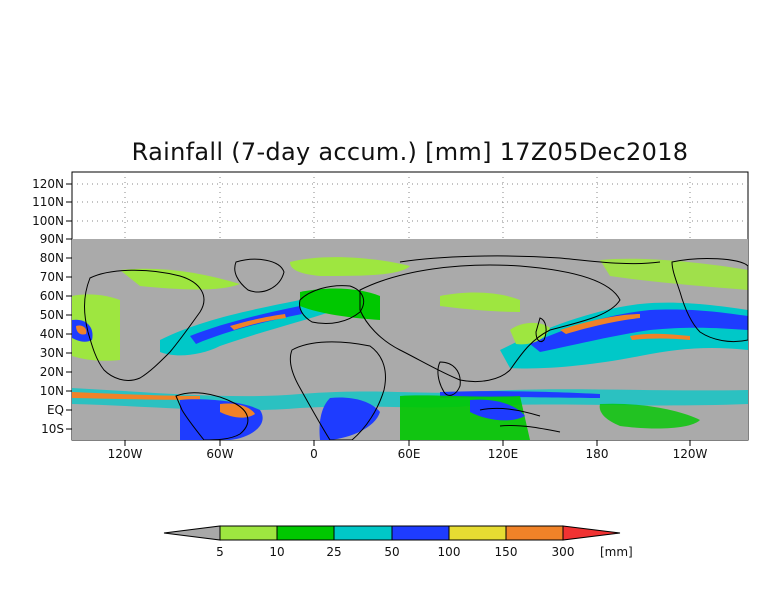 The height and width of the screenshot is (612, 784). I want to click on colorbar-label: 25, so click(333, 552).